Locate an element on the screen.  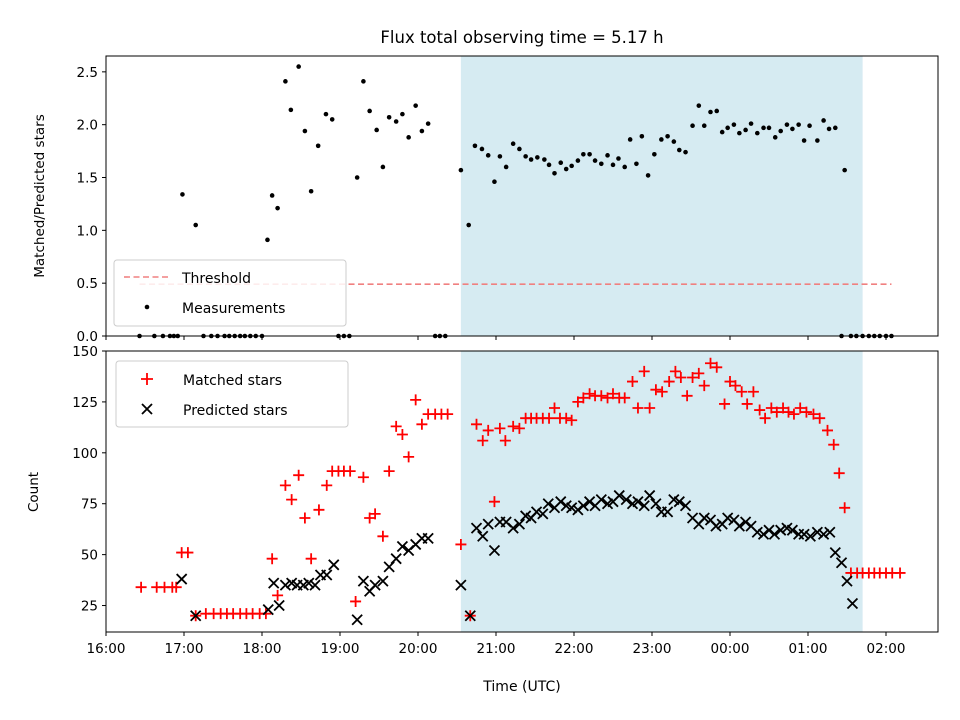
legend-predicted-label: Predicted stars is located at coordinates (235, 411).